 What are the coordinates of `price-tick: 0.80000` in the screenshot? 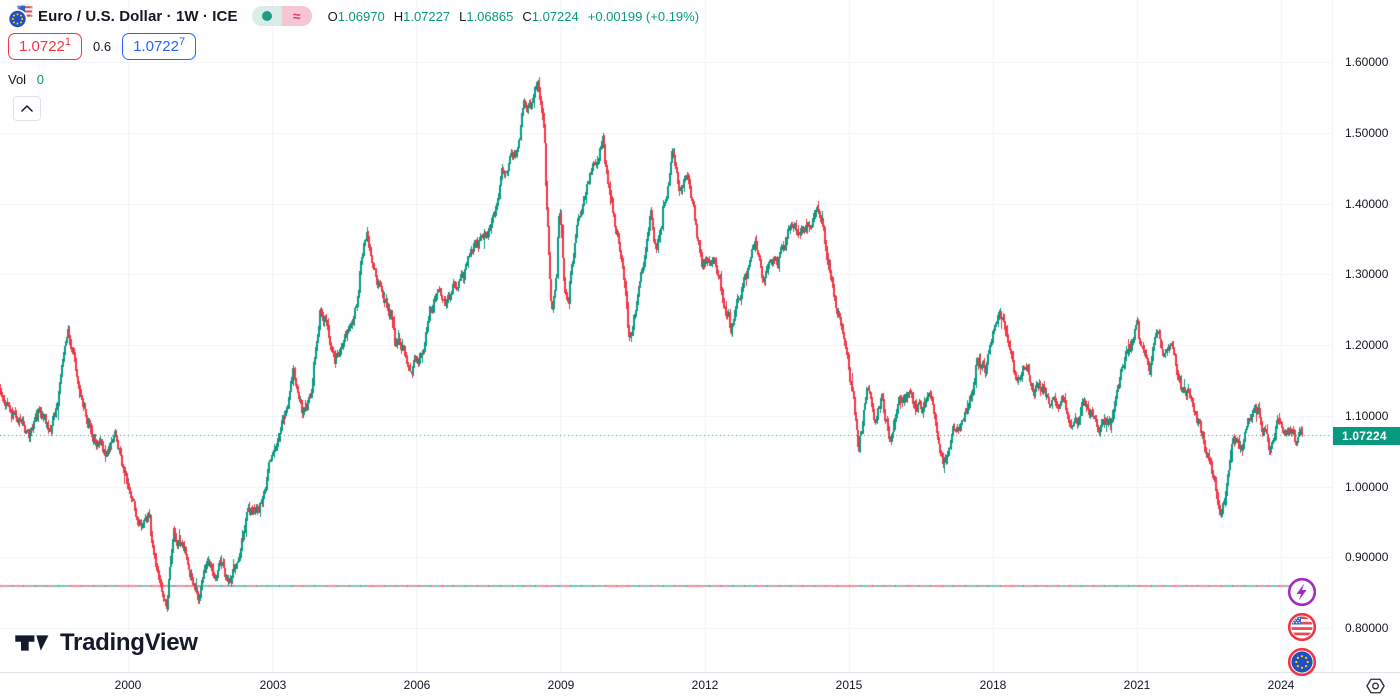 It's located at (1367, 628).